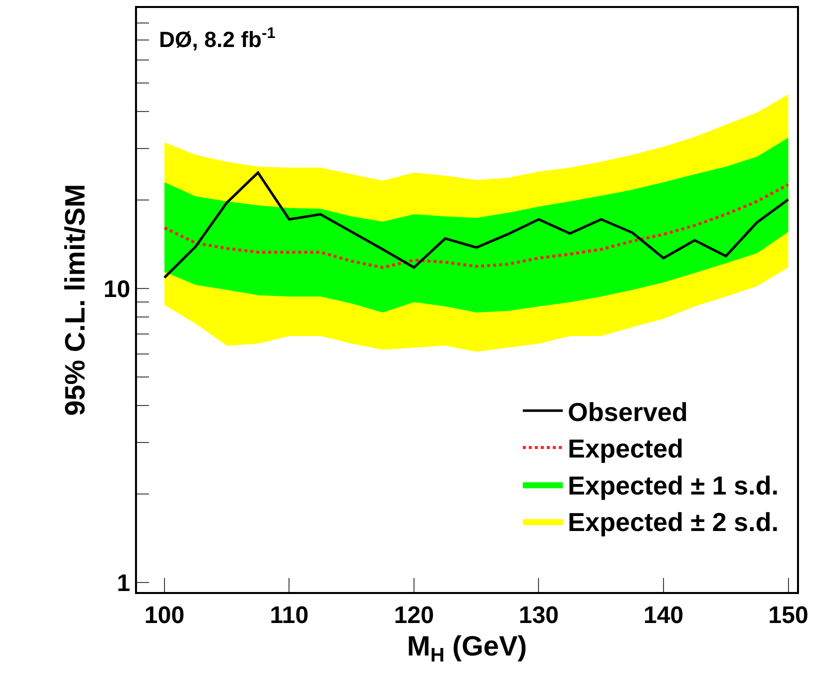 The image size is (821, 688). Describe the element at coordinates (626, 449) in the screenshot. I see `legend-label: Expected` at that location.